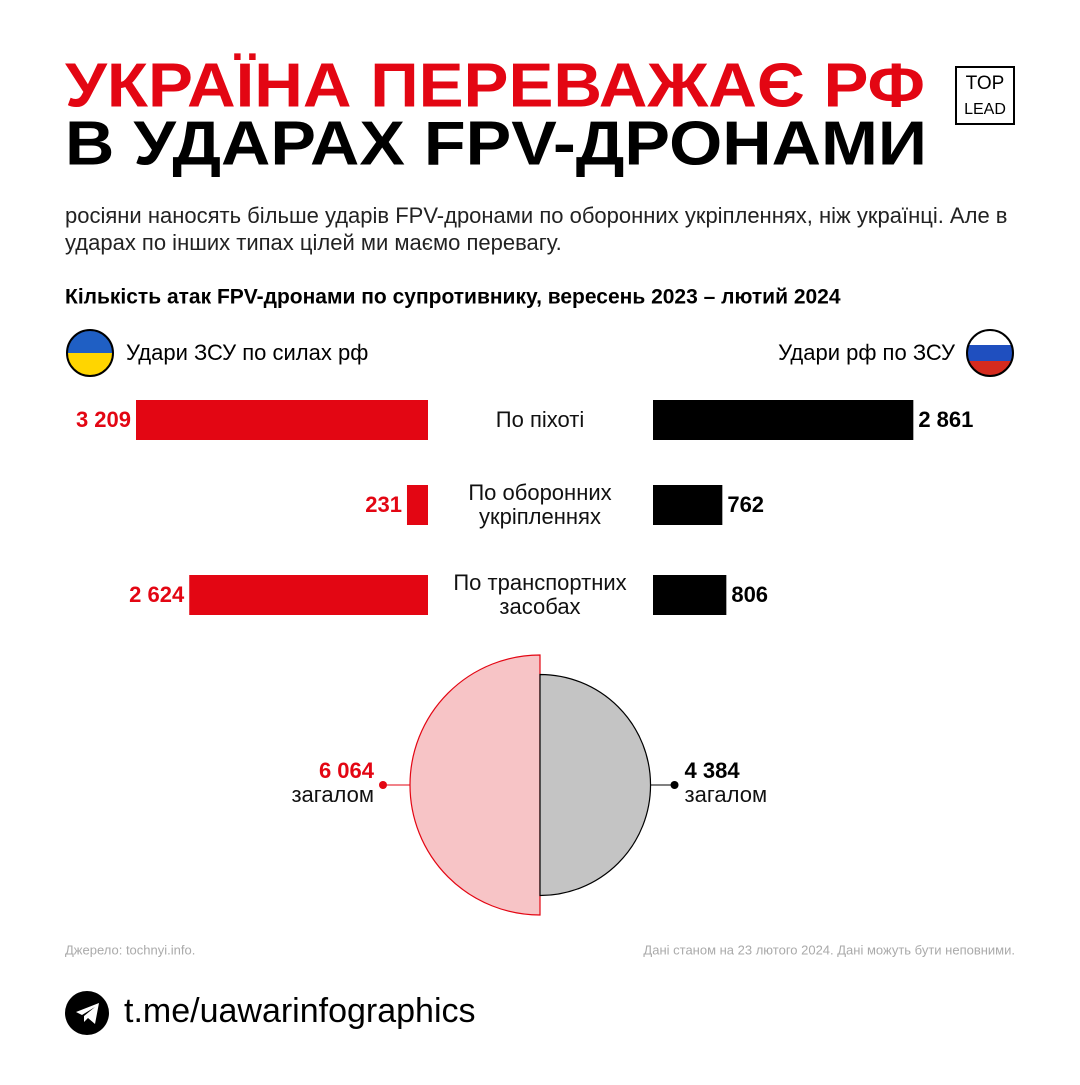 Image resolution: width=1080 pixels, height=1085 pixels. Describe the element at coordinates (130, 949) in the screenshot. I see `source: Джерело: tochnyi.info.` at that location.